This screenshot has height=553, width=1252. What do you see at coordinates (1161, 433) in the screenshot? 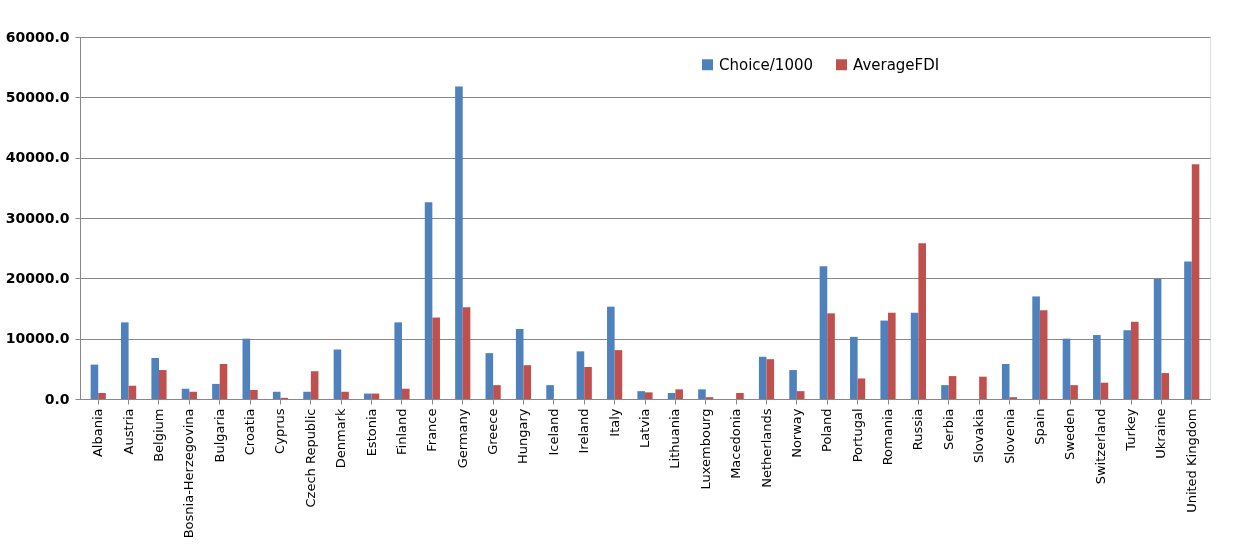
I see `x-tick-label: Ukraine` at bounding box center [1161, 433].